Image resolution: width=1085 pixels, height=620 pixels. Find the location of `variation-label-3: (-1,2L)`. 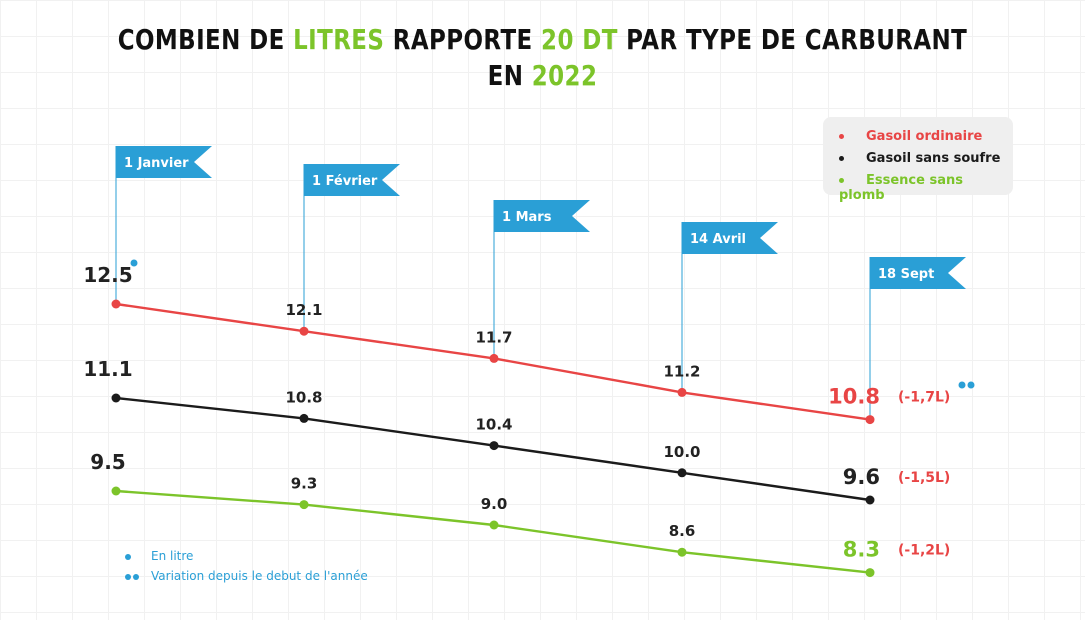

variation-label-3: (-1,2L) is located at coordinates (924, 551).